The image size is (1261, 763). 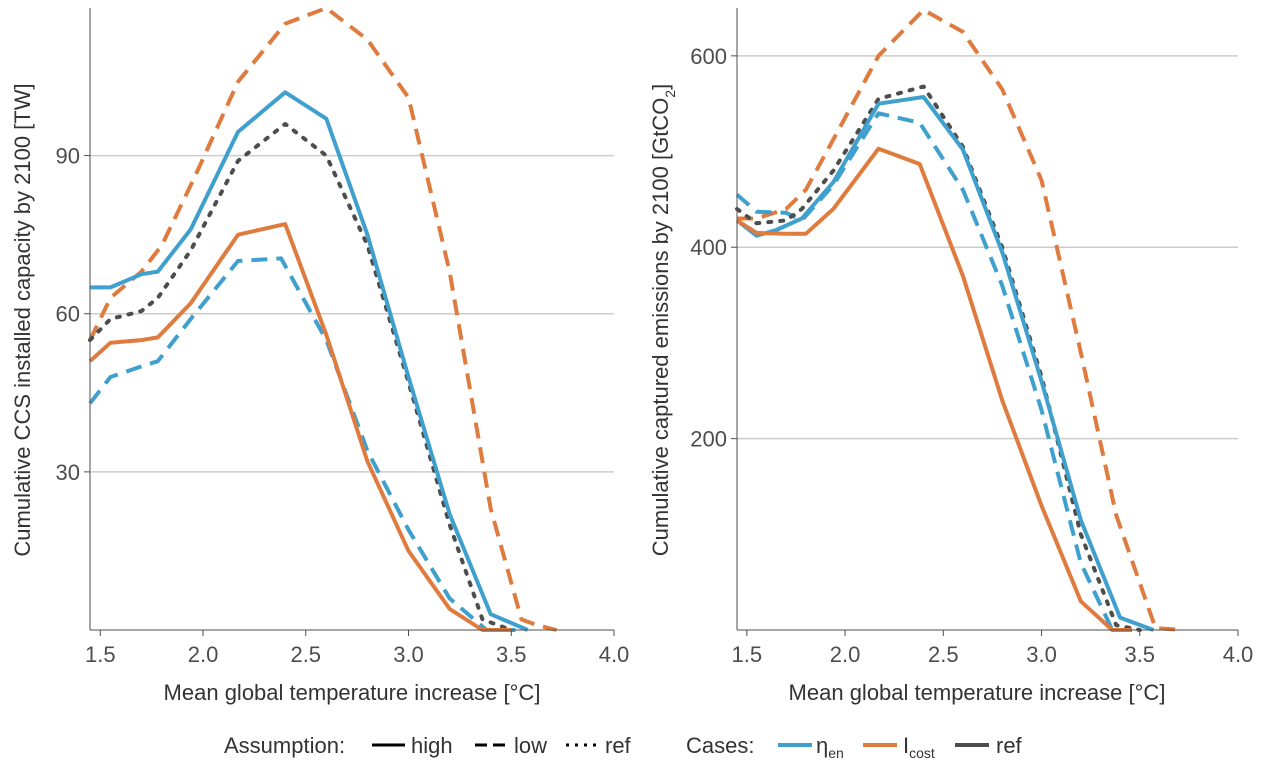 I want to click on y-axis-title-right-sub: 2, so click(x=670, y=94).